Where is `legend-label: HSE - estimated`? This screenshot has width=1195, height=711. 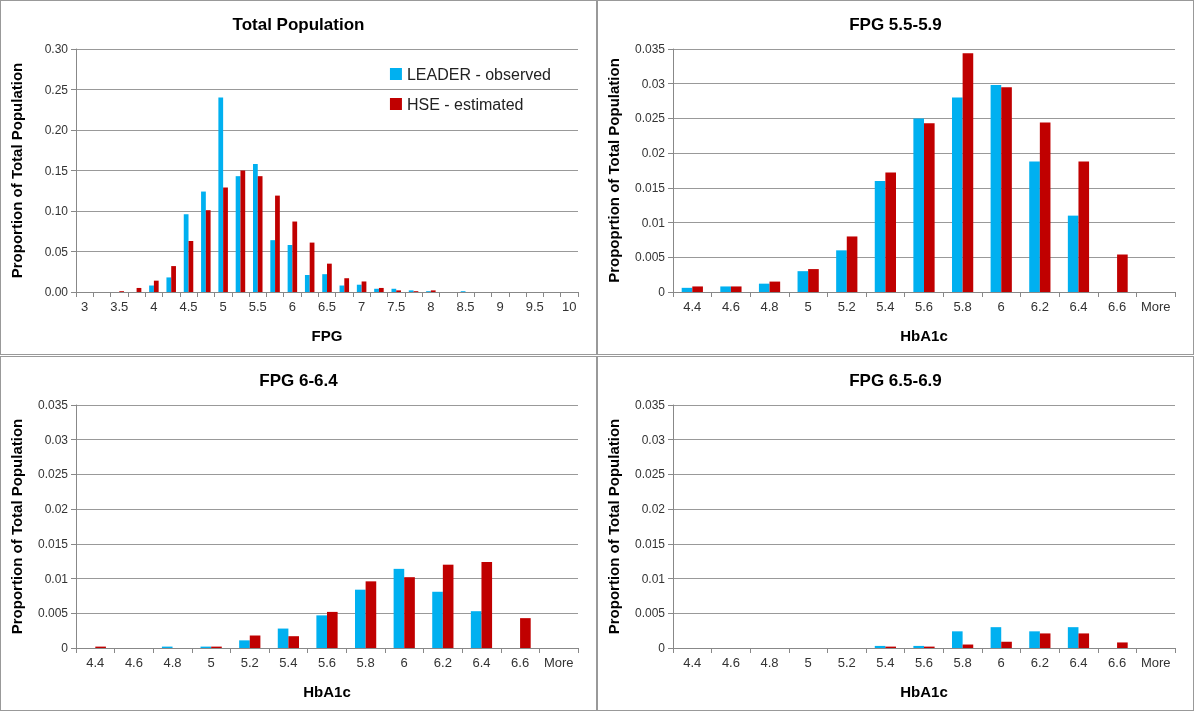
legend-label: HSE - estimated is located at coordinates (465, 104).